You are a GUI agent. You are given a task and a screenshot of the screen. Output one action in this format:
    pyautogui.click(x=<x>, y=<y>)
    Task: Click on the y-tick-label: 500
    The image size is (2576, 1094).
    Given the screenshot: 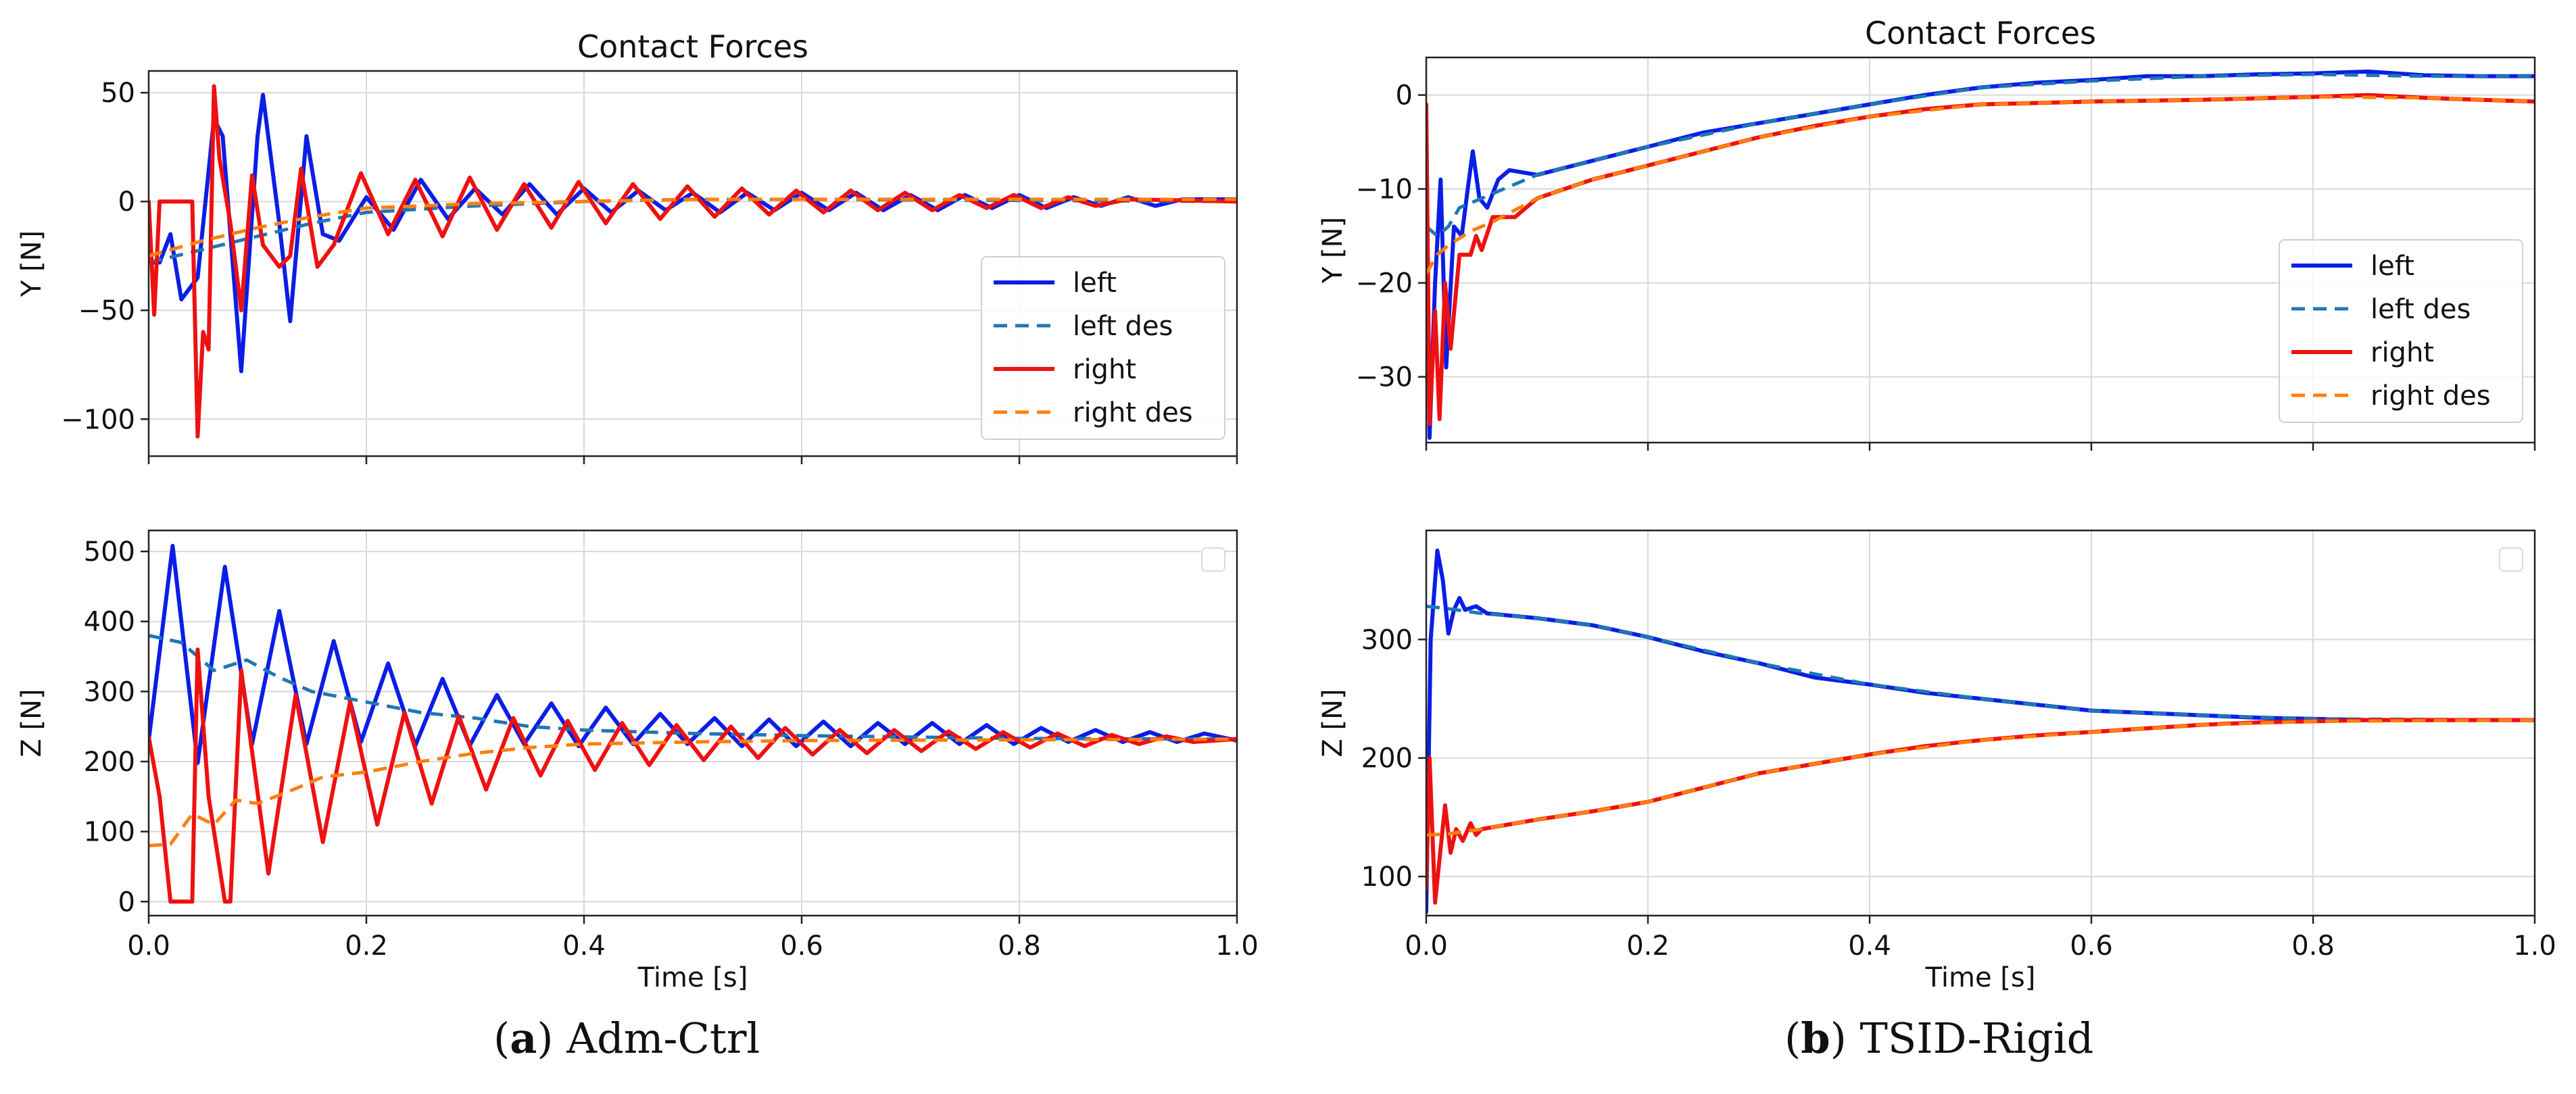 What is the action you would take?
    pyautogui.click(x=109, y=552)
    